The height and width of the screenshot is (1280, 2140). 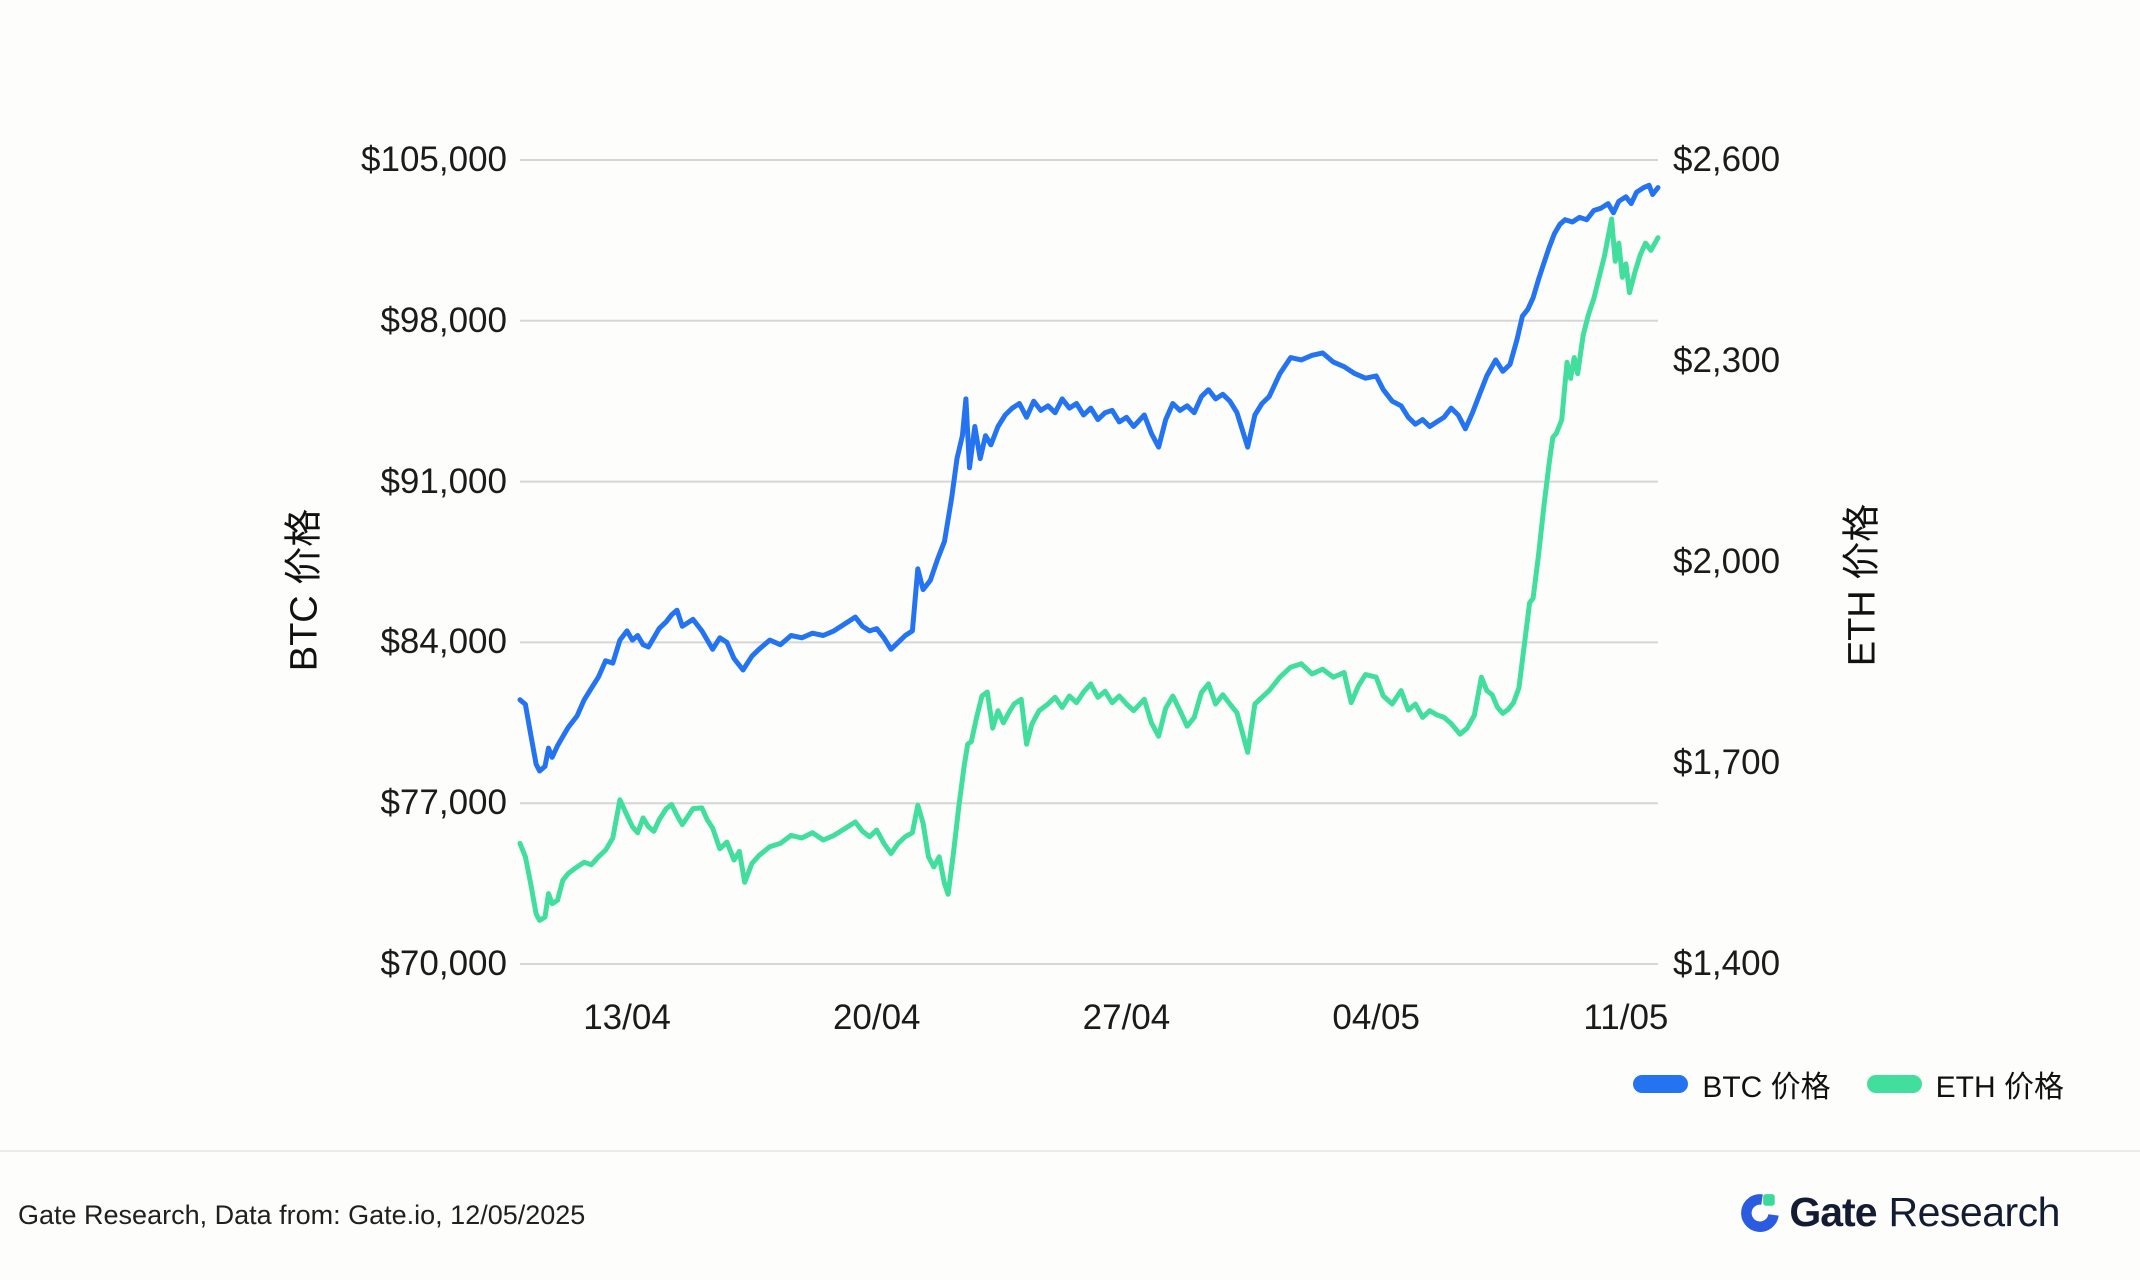 What do you see at coordinates (1760, 1213) in the screenshot?
I see `gate-logo-icon` at bounding box center [1760, 1213].